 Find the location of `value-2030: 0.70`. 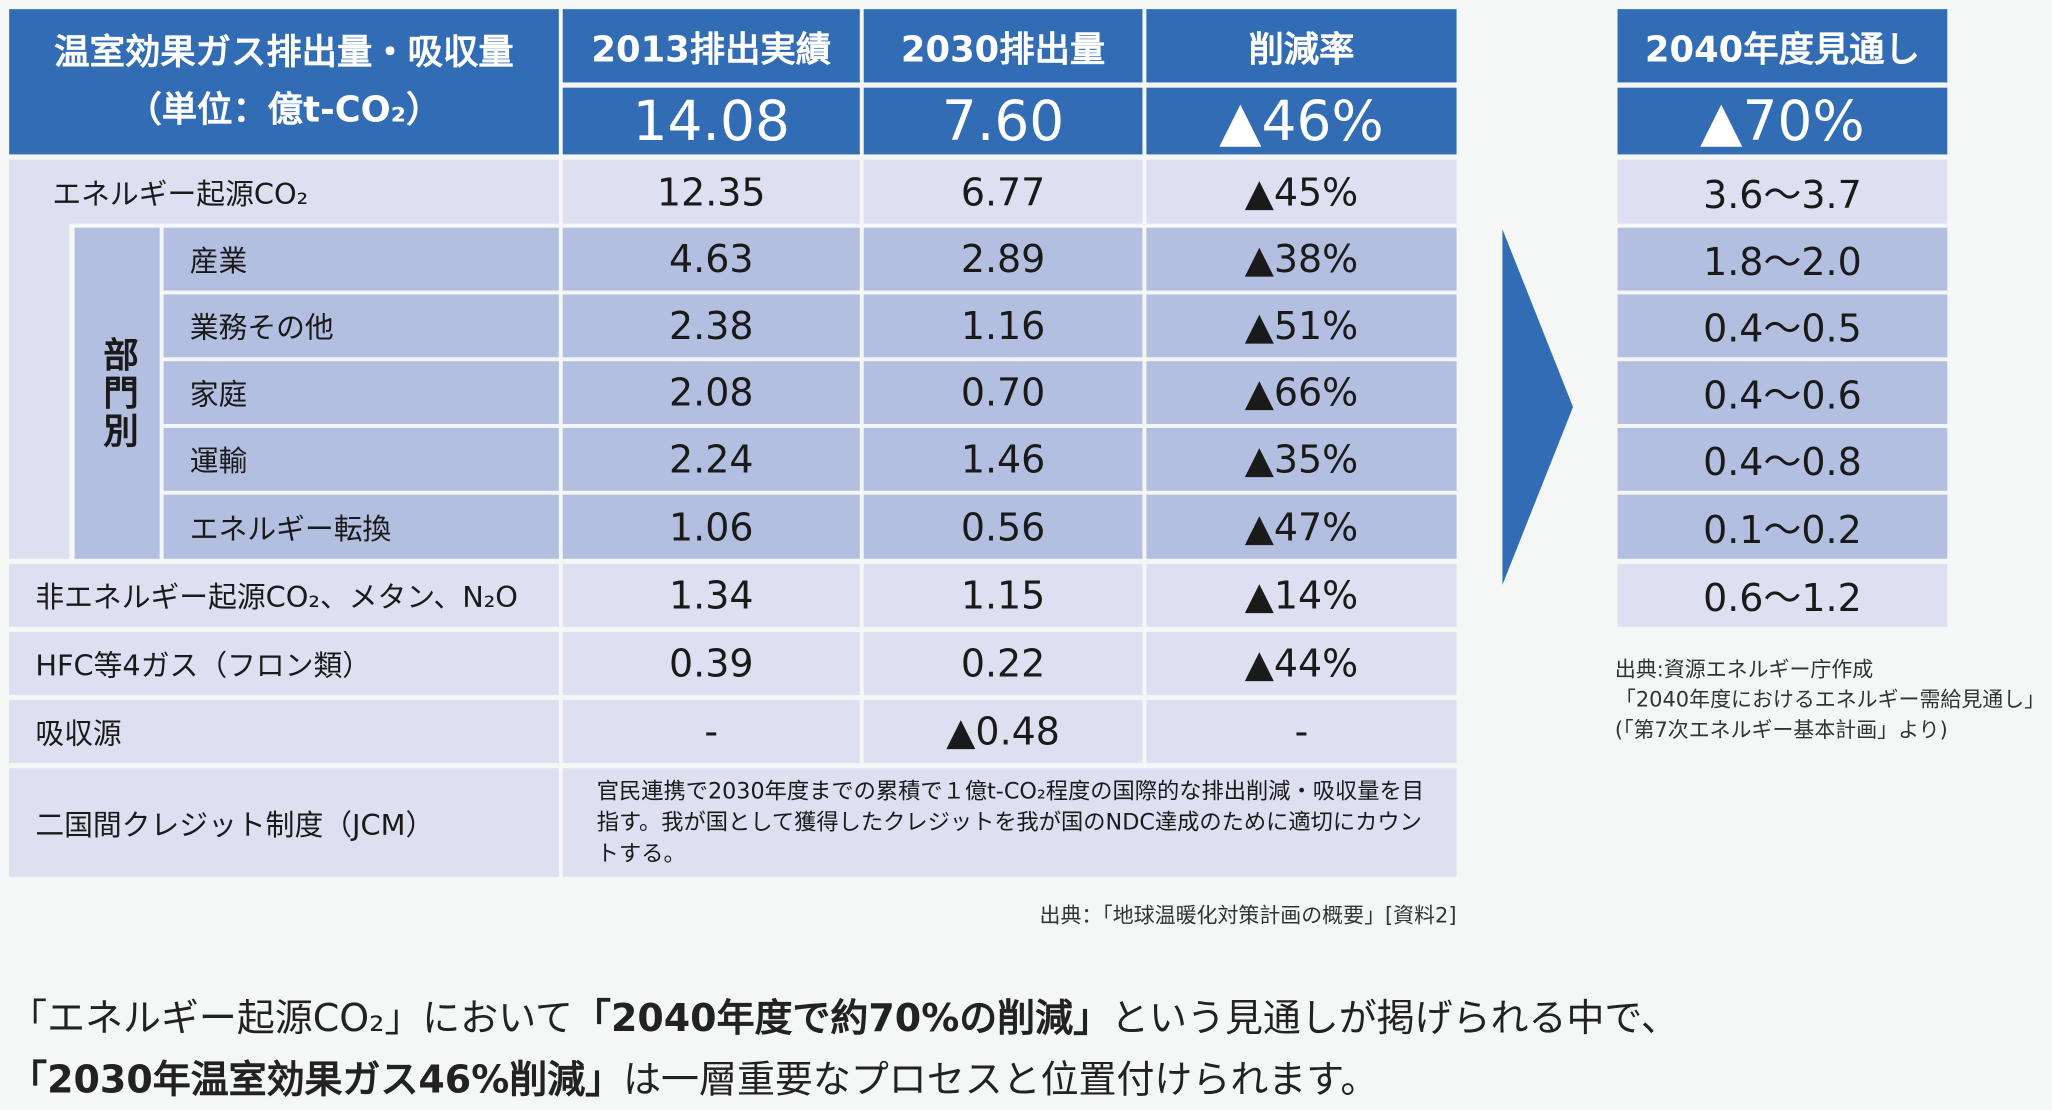

value-2030: 0.70 is located at coordinates (1003, 393).